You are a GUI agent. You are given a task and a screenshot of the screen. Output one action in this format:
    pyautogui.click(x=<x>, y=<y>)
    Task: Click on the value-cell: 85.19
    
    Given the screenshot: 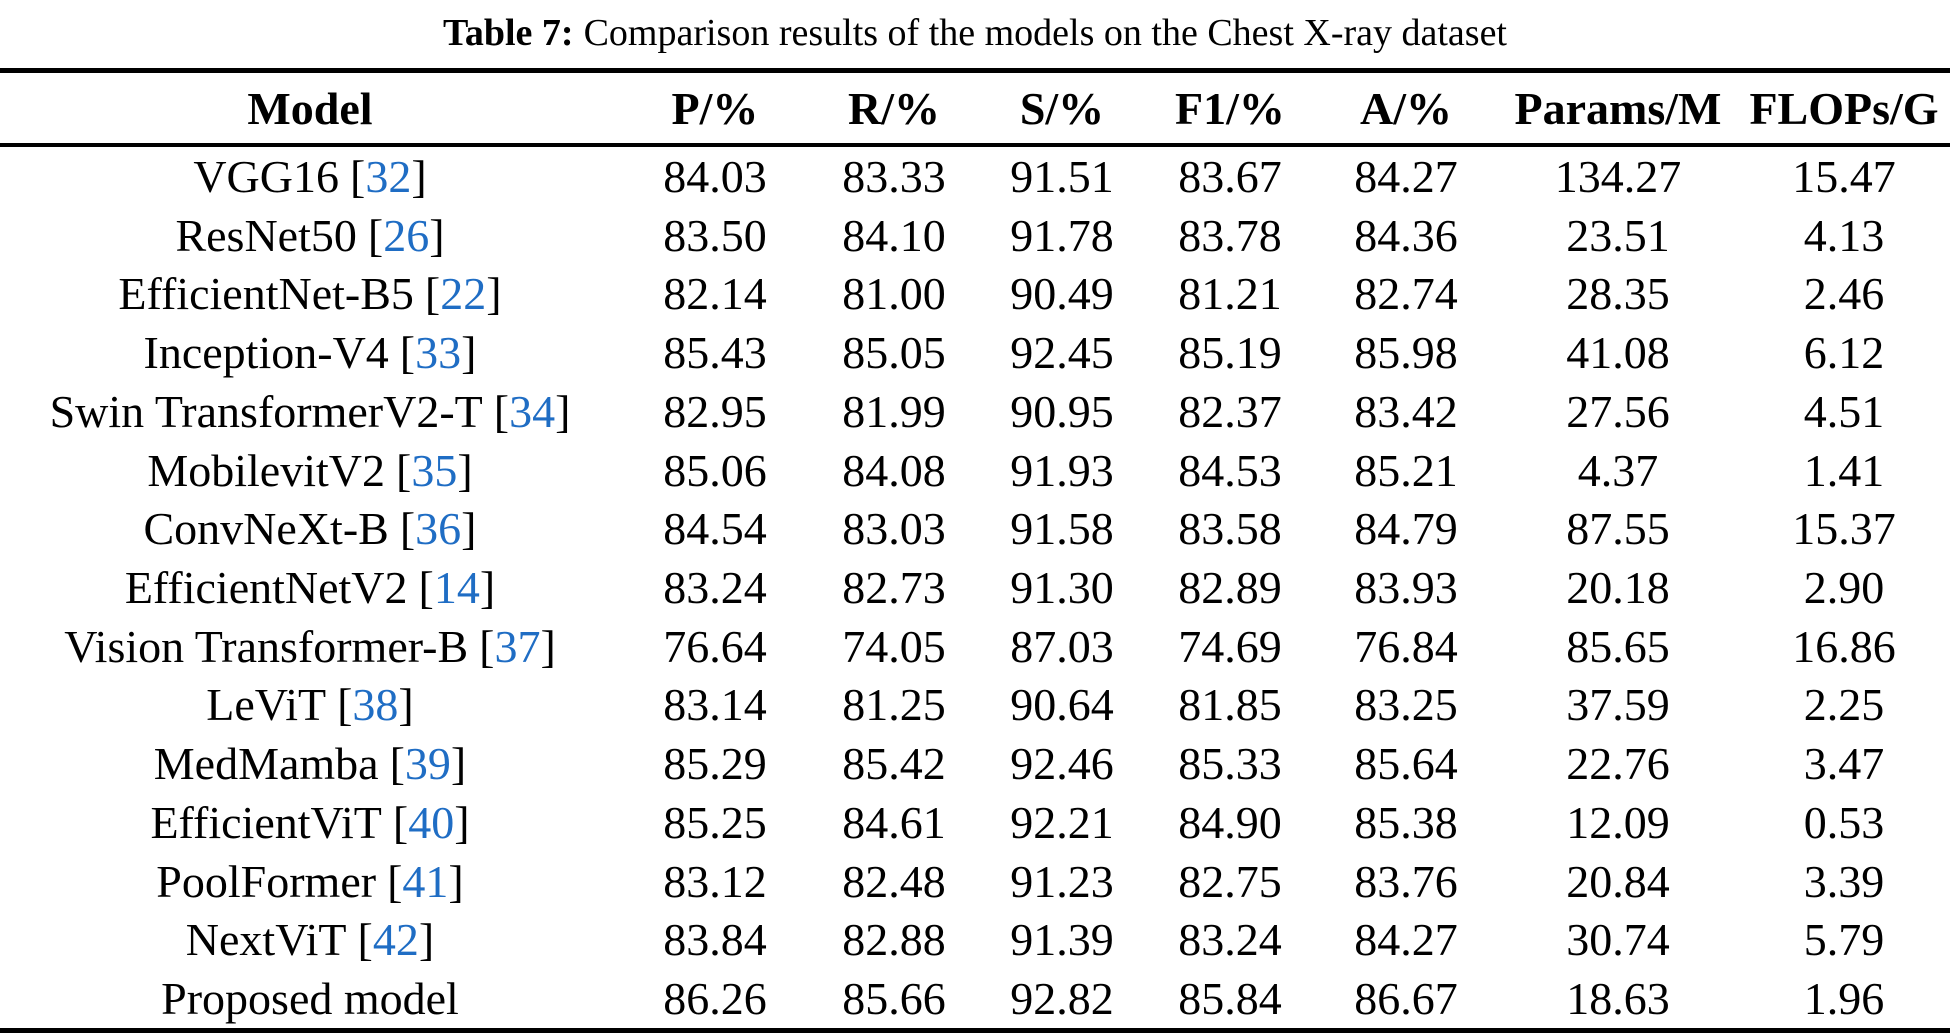 What is the action you would take?
    pyautogui.click(x=1230, y=353)
    